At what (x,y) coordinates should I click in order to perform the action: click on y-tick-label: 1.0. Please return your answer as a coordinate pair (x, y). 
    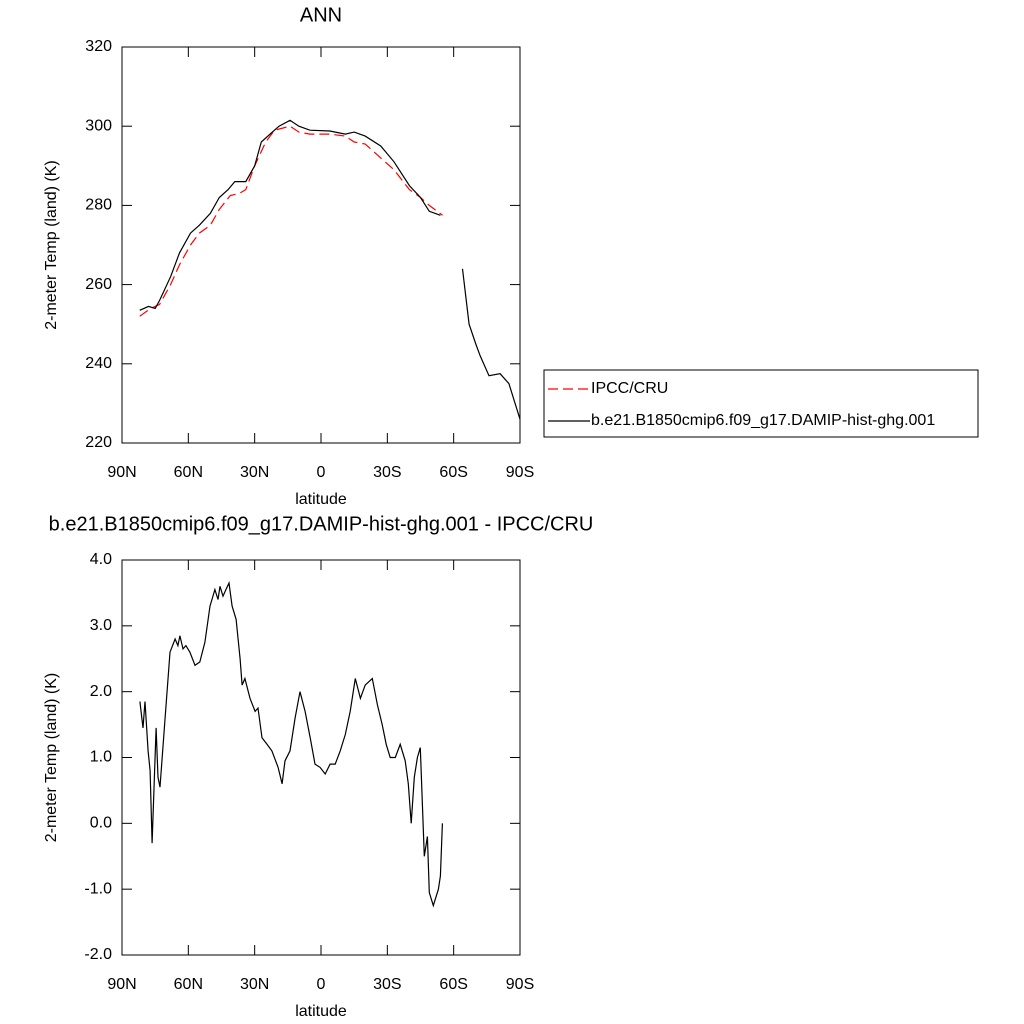
    Looking at the image, I should click on (101, 757).